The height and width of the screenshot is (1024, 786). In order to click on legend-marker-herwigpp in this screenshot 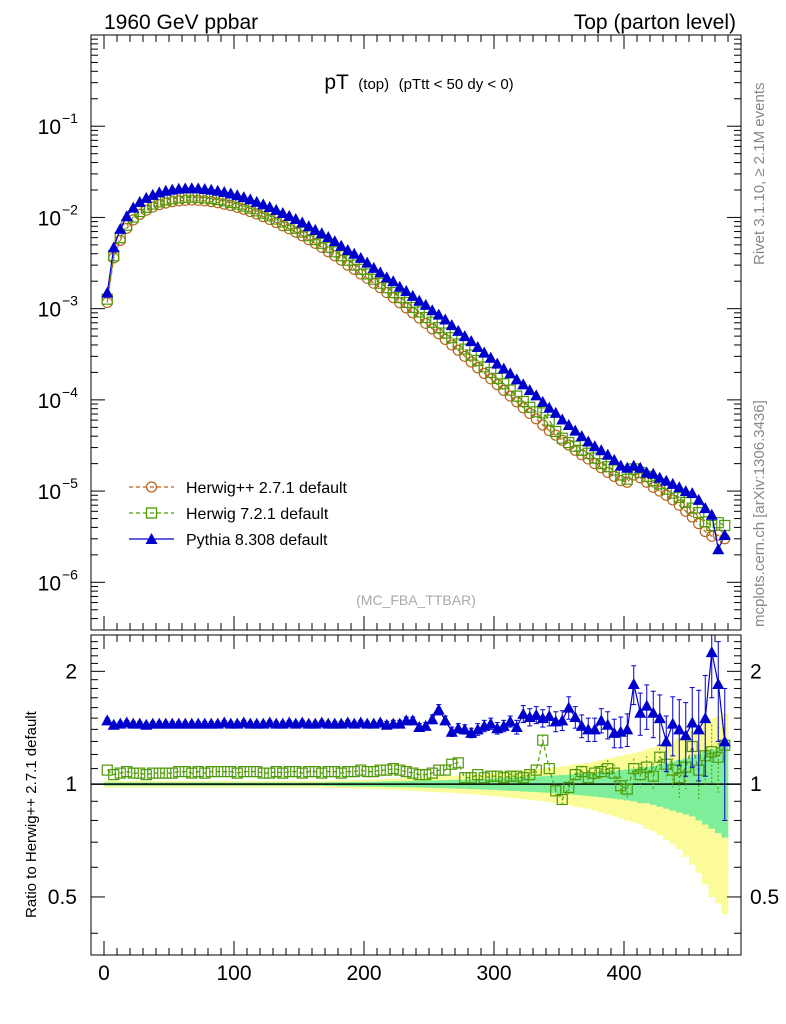, I will do `click(151, 487)`.